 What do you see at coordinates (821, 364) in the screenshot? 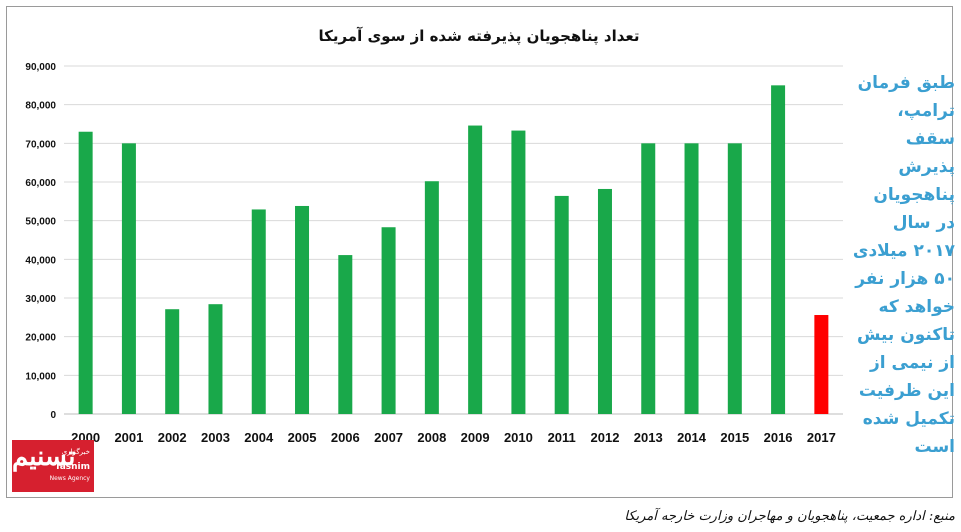
I see `bar-2017` at bounding box center [821, 364].